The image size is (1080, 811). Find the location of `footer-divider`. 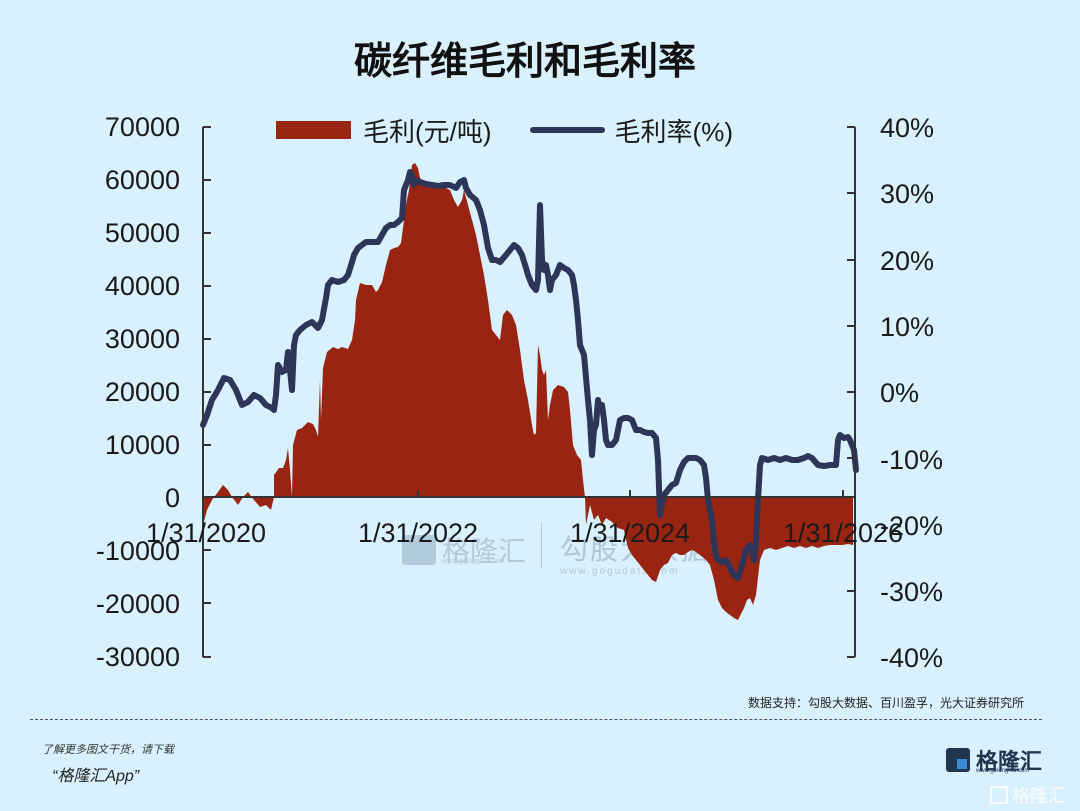

footer-divider is located at coordinates (536, 719).